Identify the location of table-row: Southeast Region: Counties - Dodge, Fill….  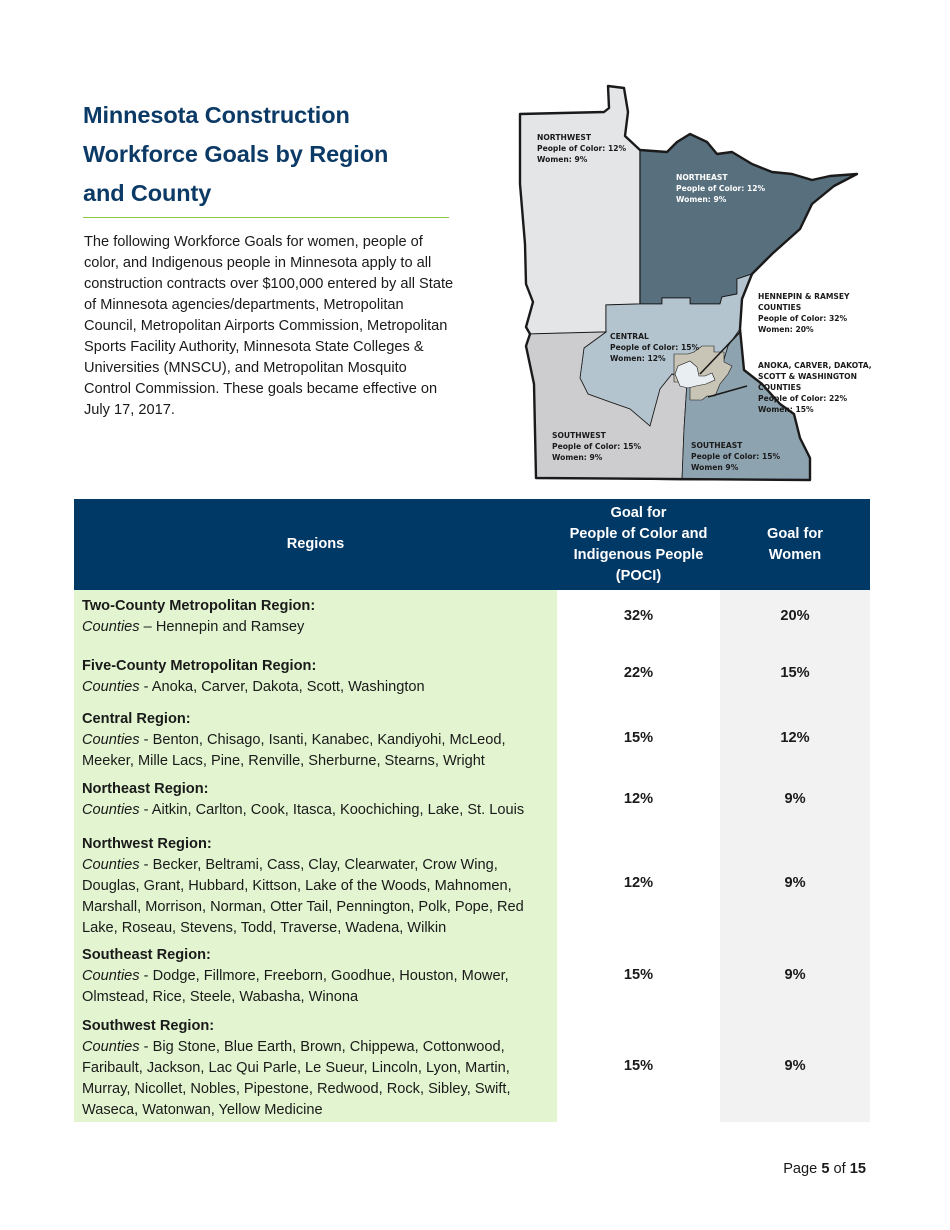
(472, 975).